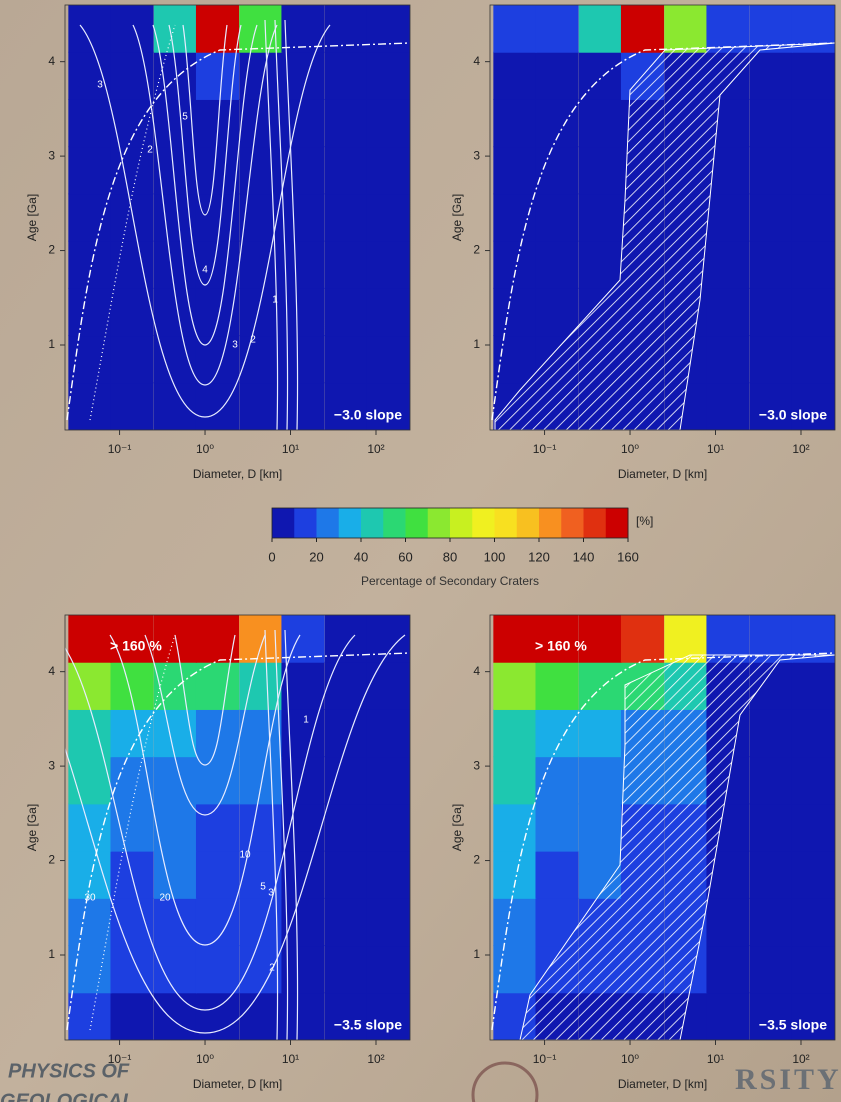 Image resolution: width=841 pixels, height=1102 pixels. What do you see at coordinates (561, 646) in the screenshot?
I see `saturation-label: > 160 %` at bounding box center [561, 646].